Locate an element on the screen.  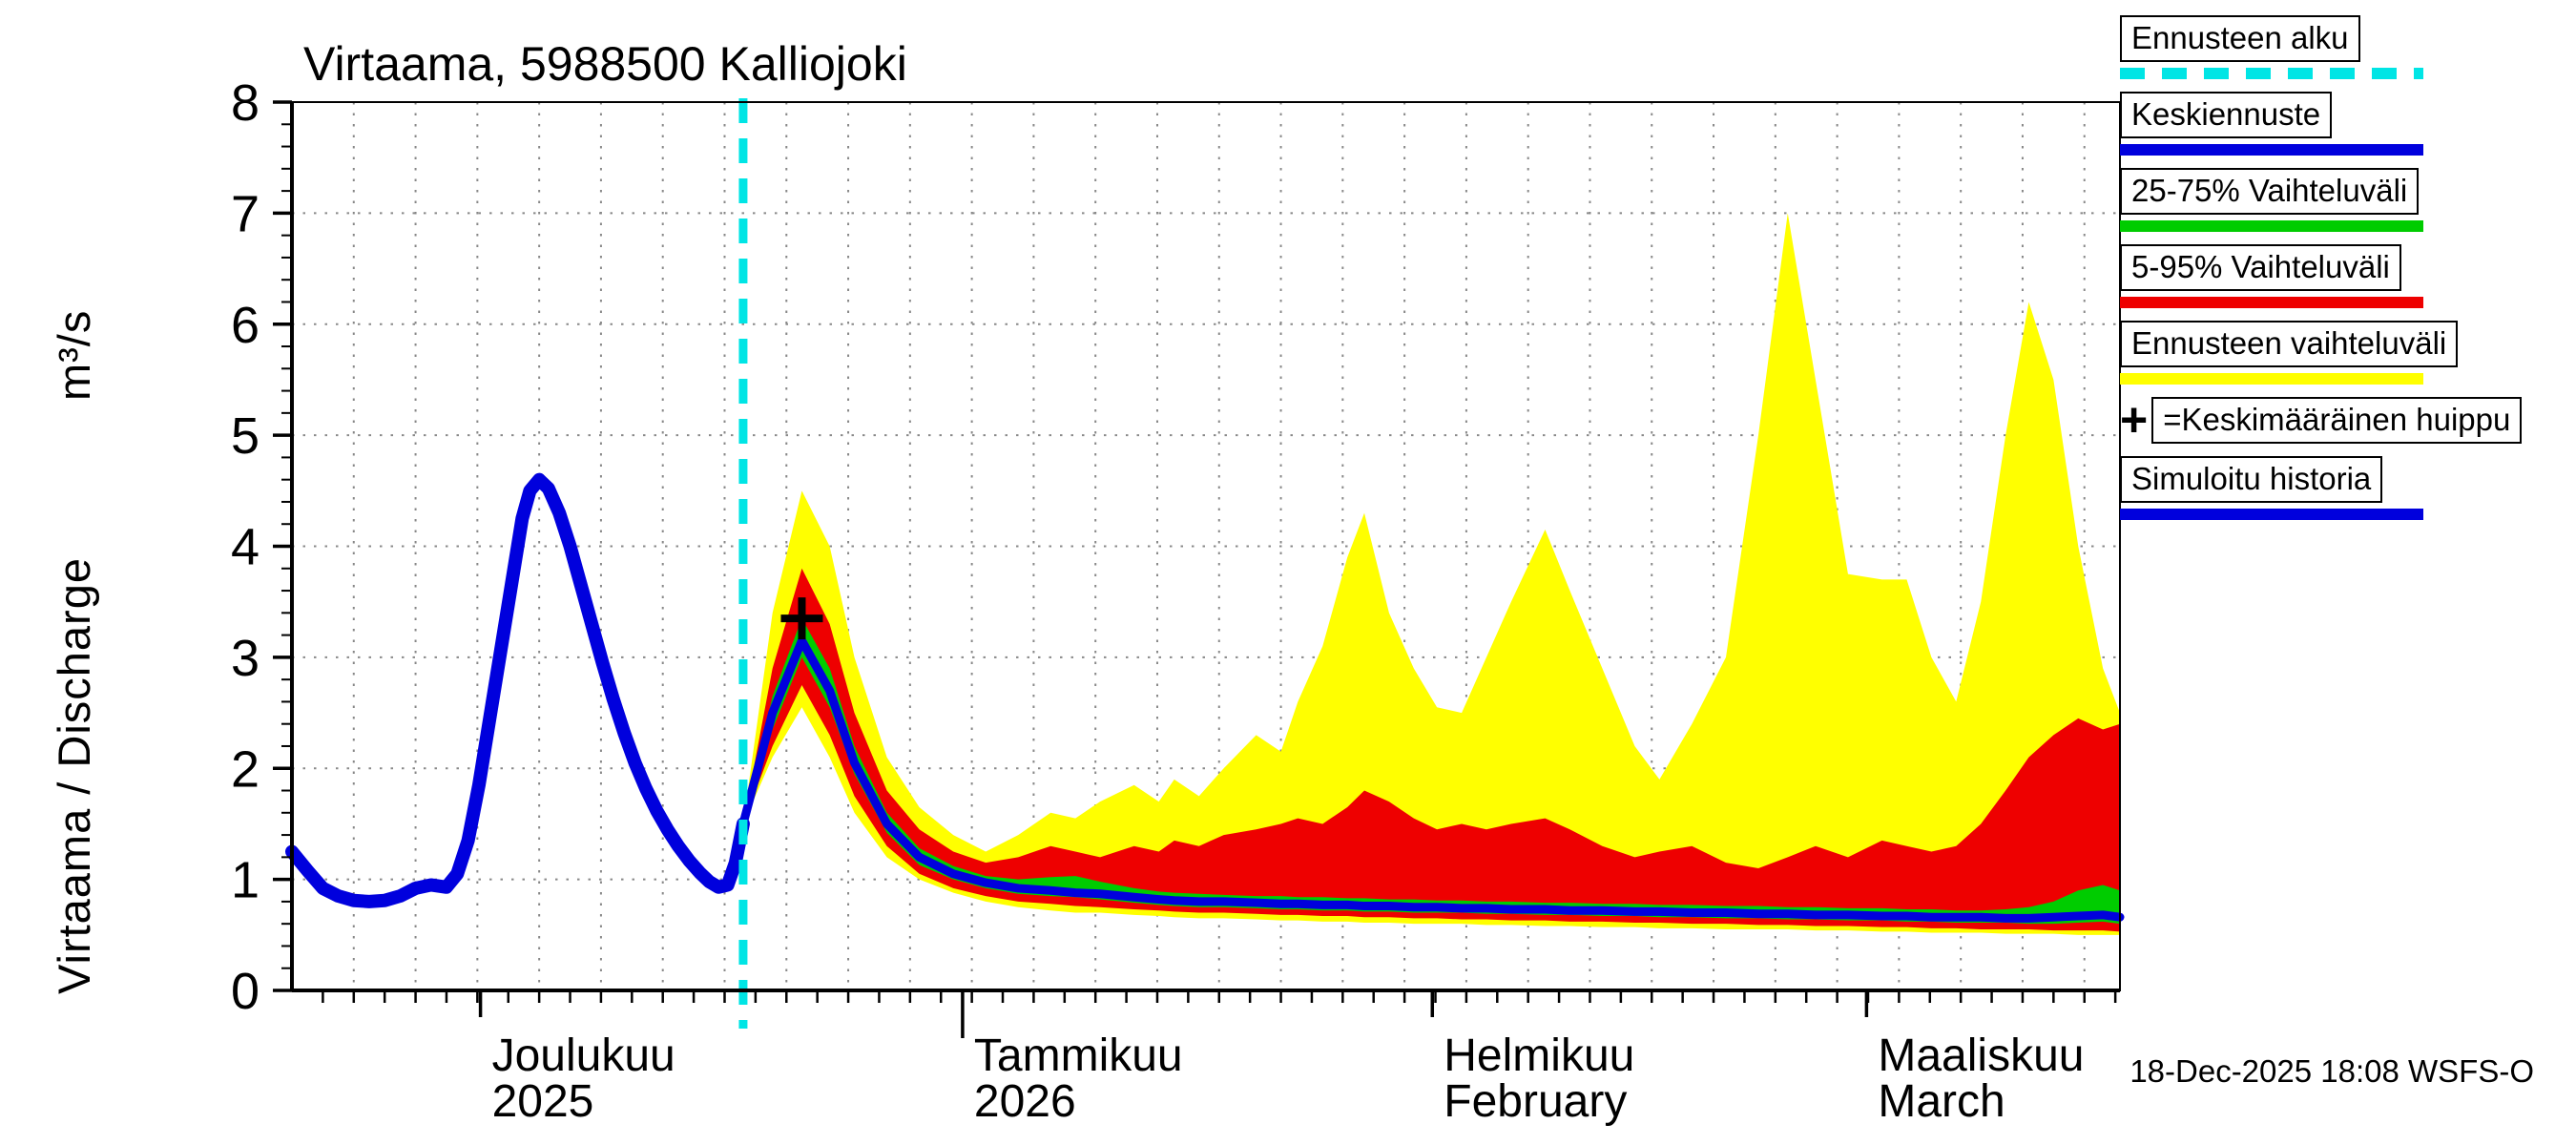
svg-text: 4 is located at coordinates (245, 547).